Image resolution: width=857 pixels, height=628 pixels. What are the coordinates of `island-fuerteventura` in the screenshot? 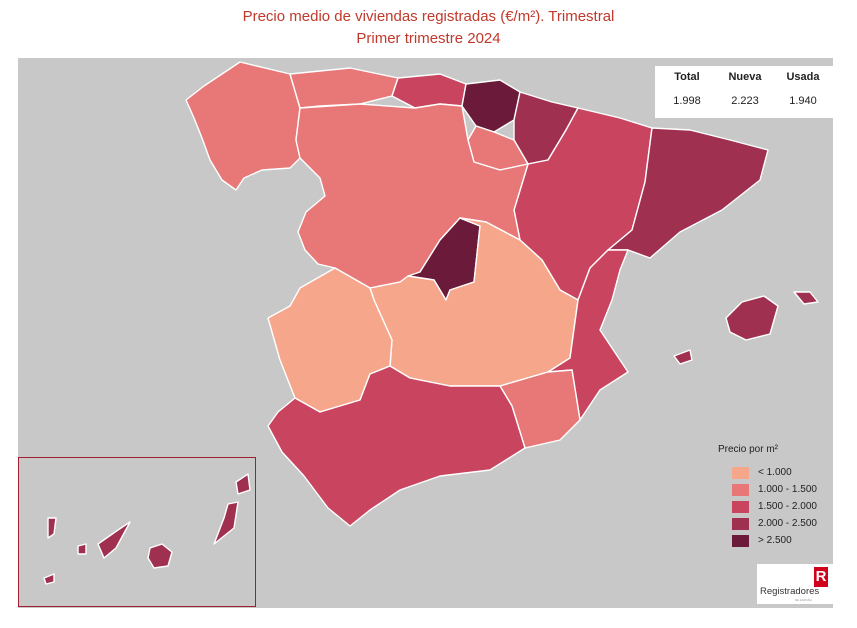 It's located at (226, 523).